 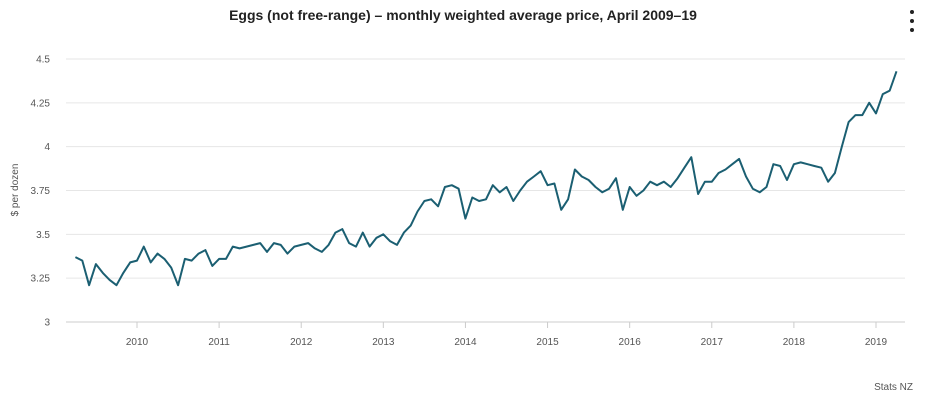 What do you see at coordinates (47, 323) in the screenshot?
I see `y-tick-label: 3` at bounding box center [47, 323].